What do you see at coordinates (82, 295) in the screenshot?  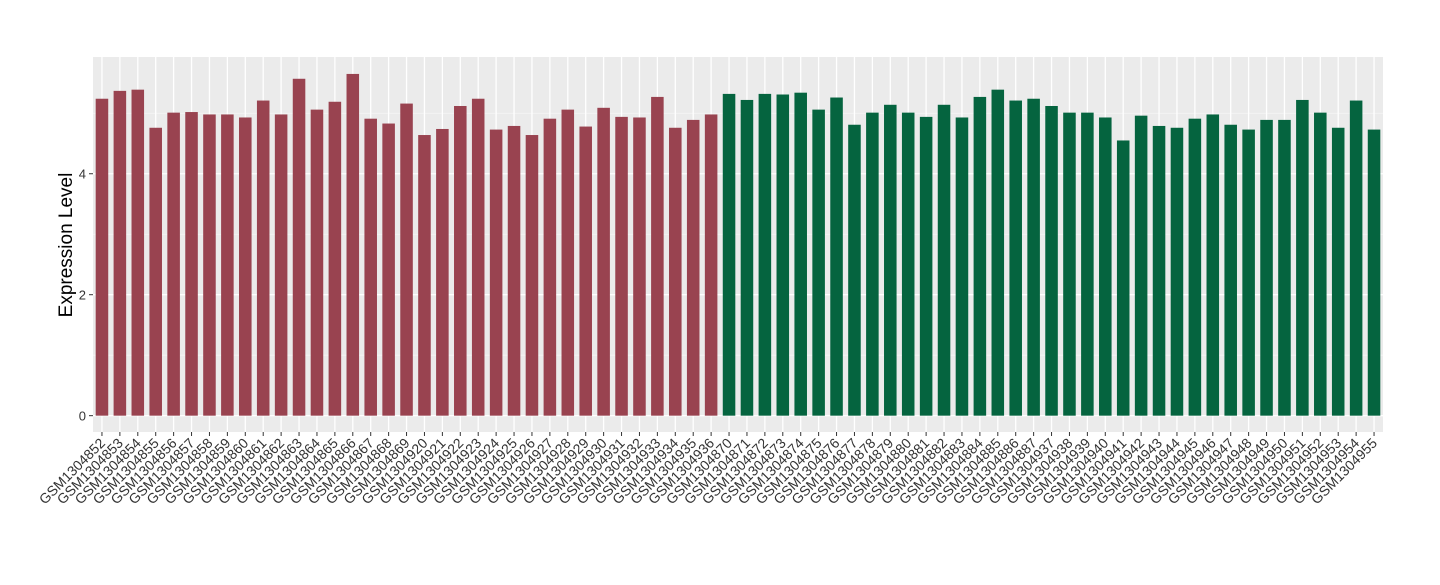 I see `y-tick-label: 2` at bounding box center [82, 295].